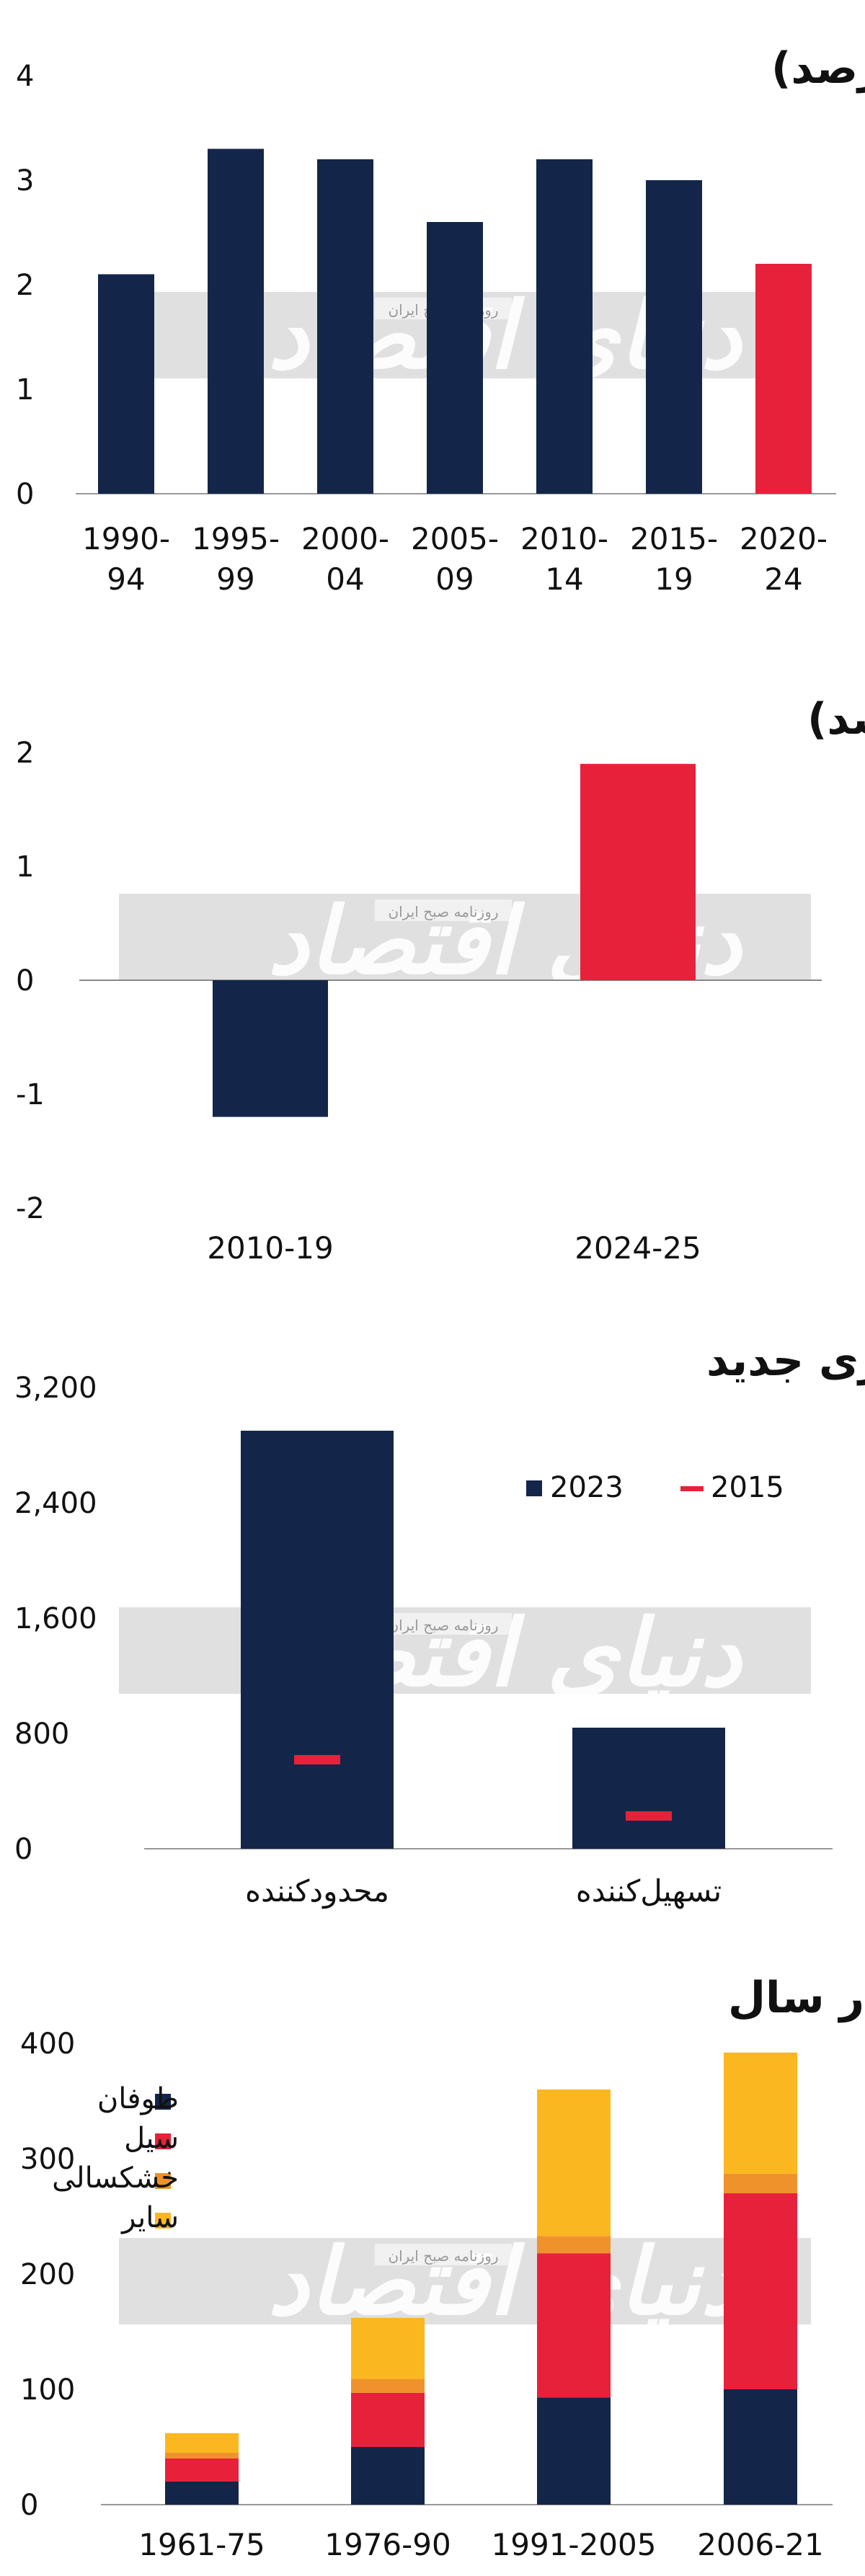  What do you see at coordinates (674, 559) in the screenshot?
I see `category-label: 2015-19` at bounding box center [674, 559].